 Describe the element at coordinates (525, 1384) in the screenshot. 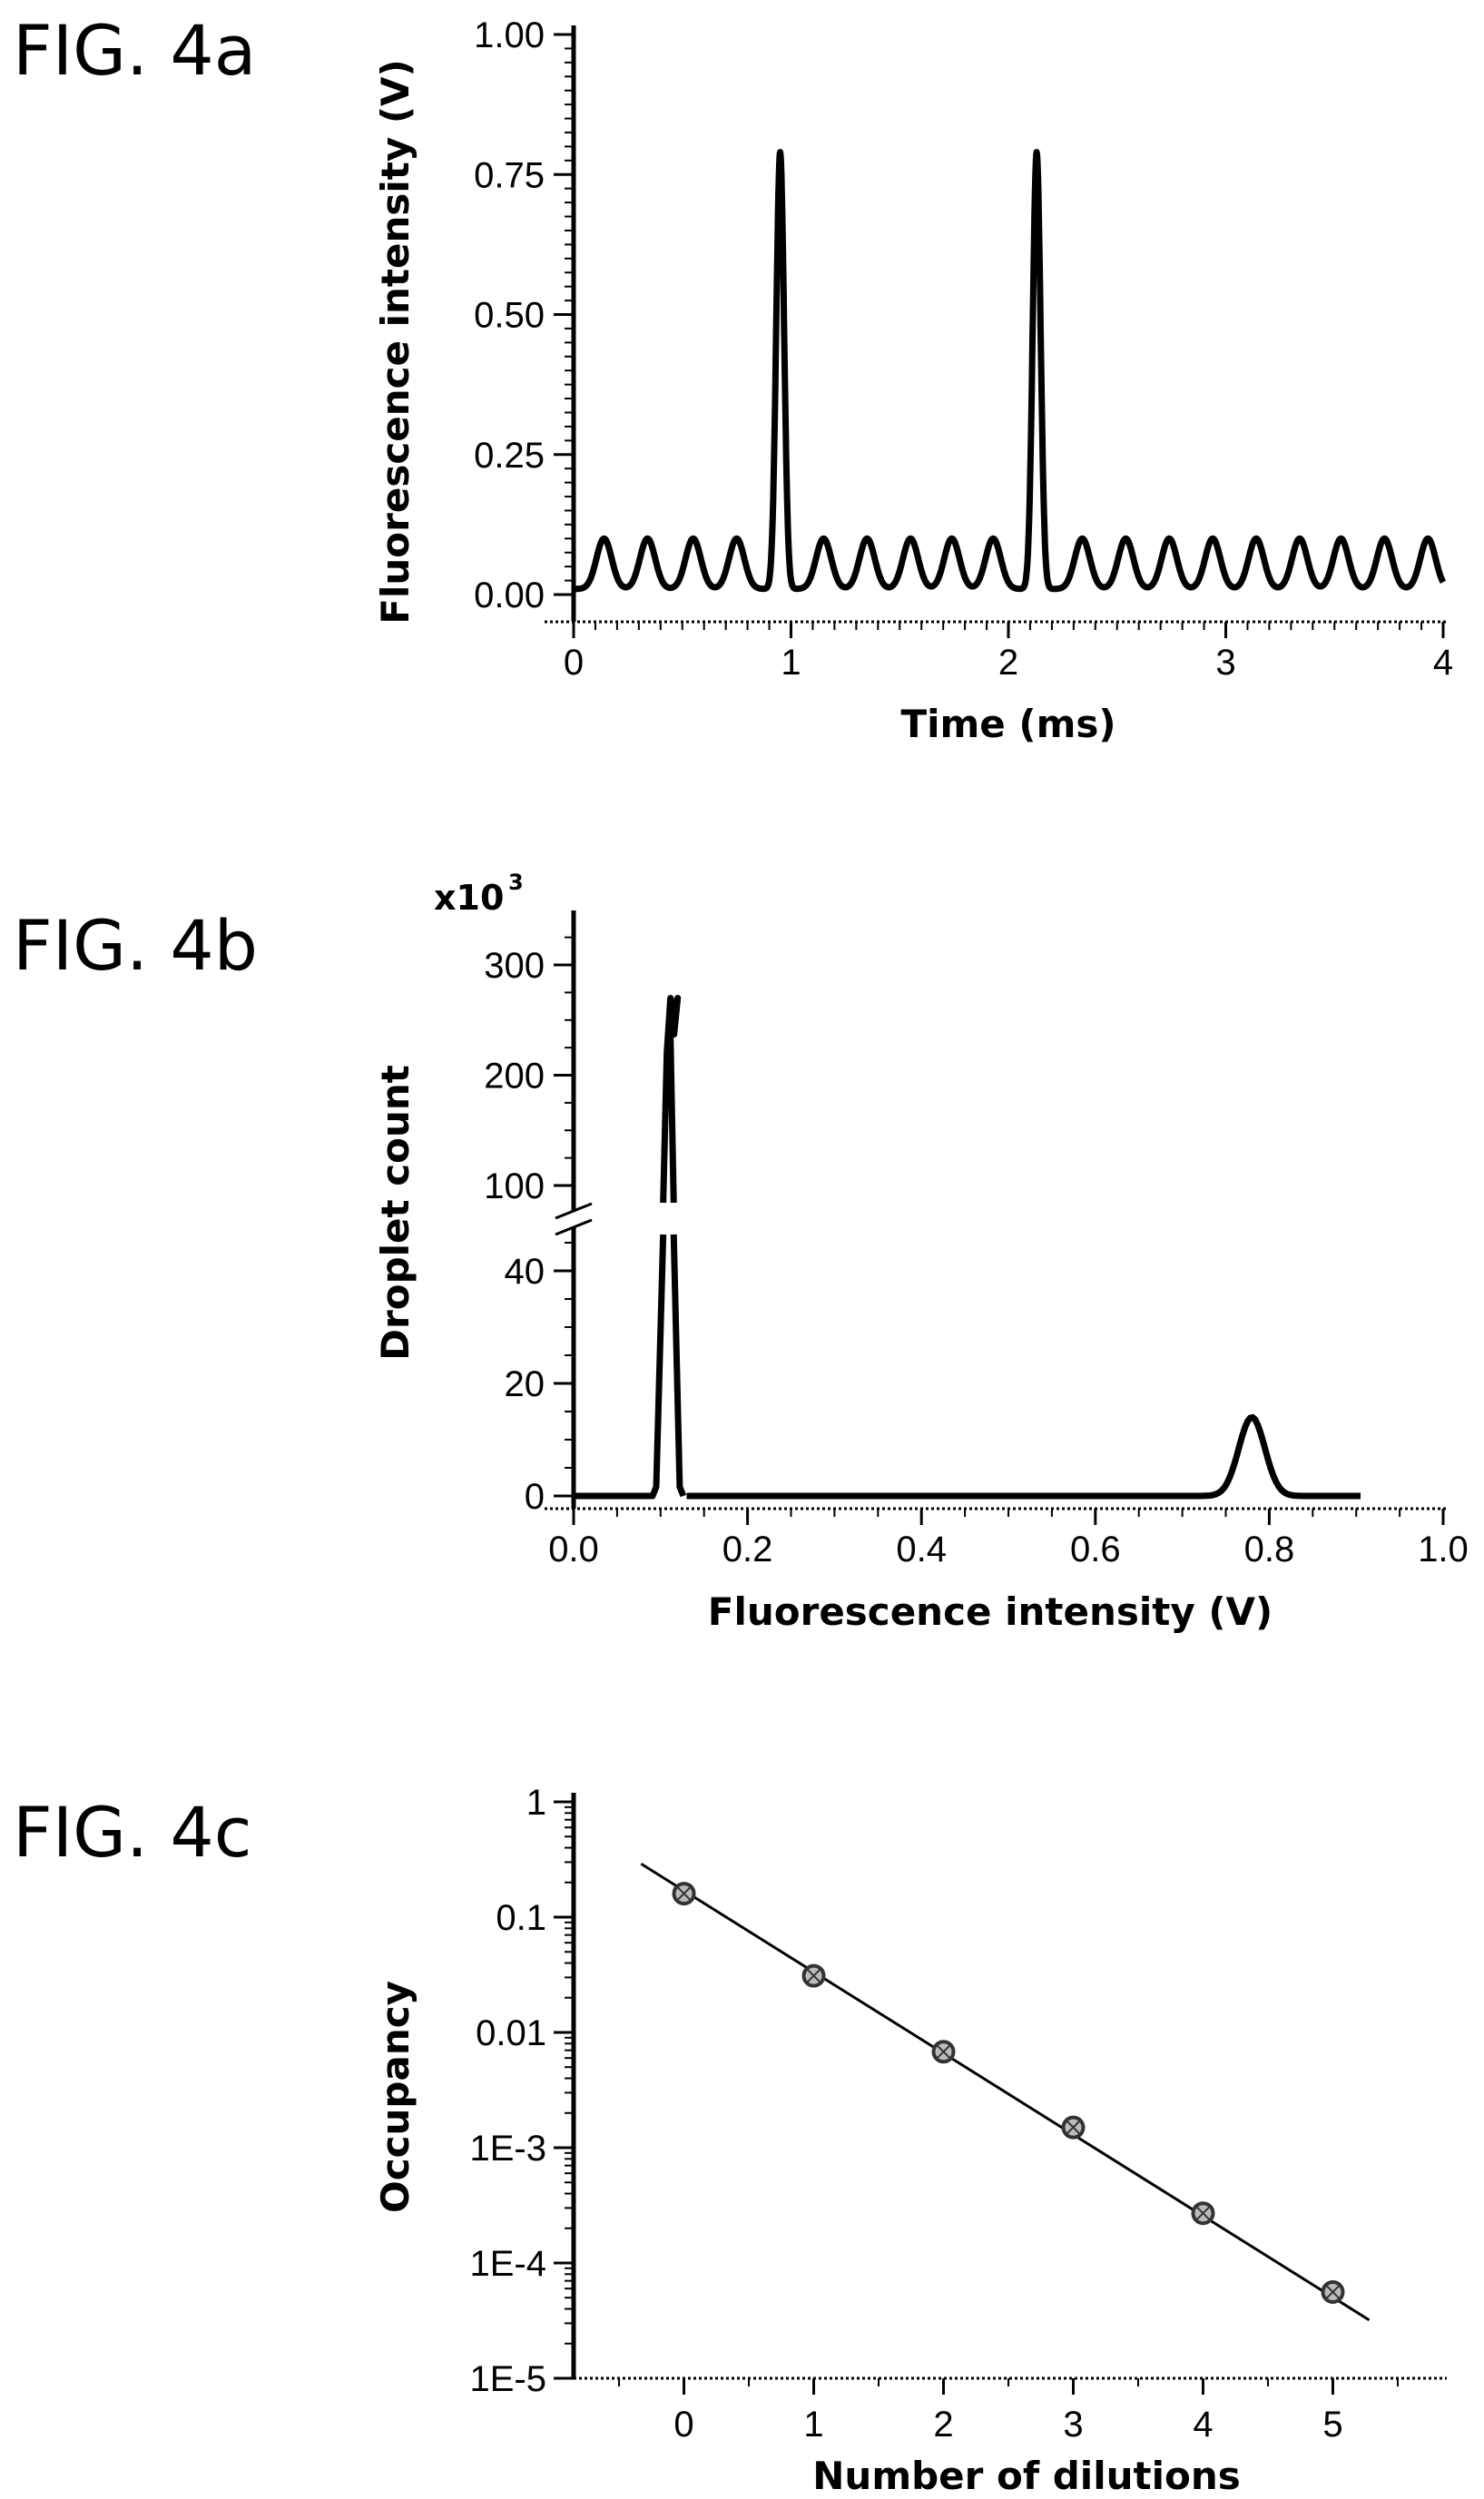

I see `y-tick-label-4b: 20` at that location.